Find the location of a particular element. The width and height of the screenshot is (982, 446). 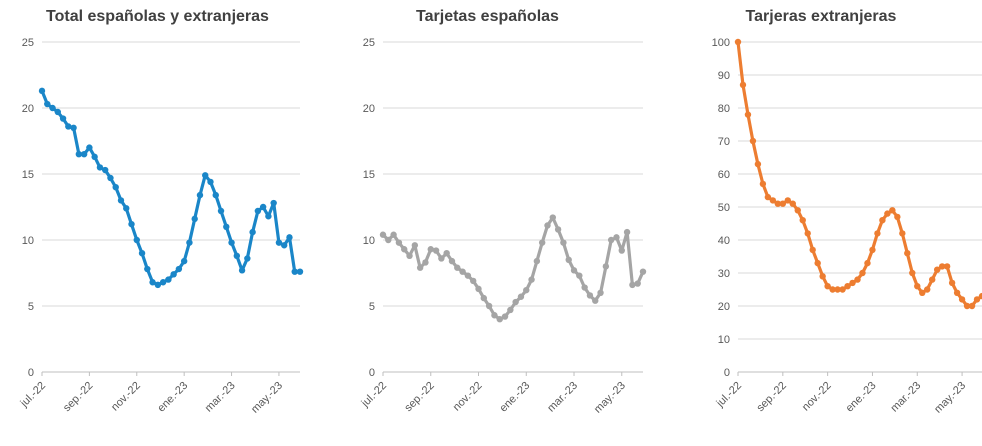

x-tick-label: nov.-22 is located at coordinates (468, 397).